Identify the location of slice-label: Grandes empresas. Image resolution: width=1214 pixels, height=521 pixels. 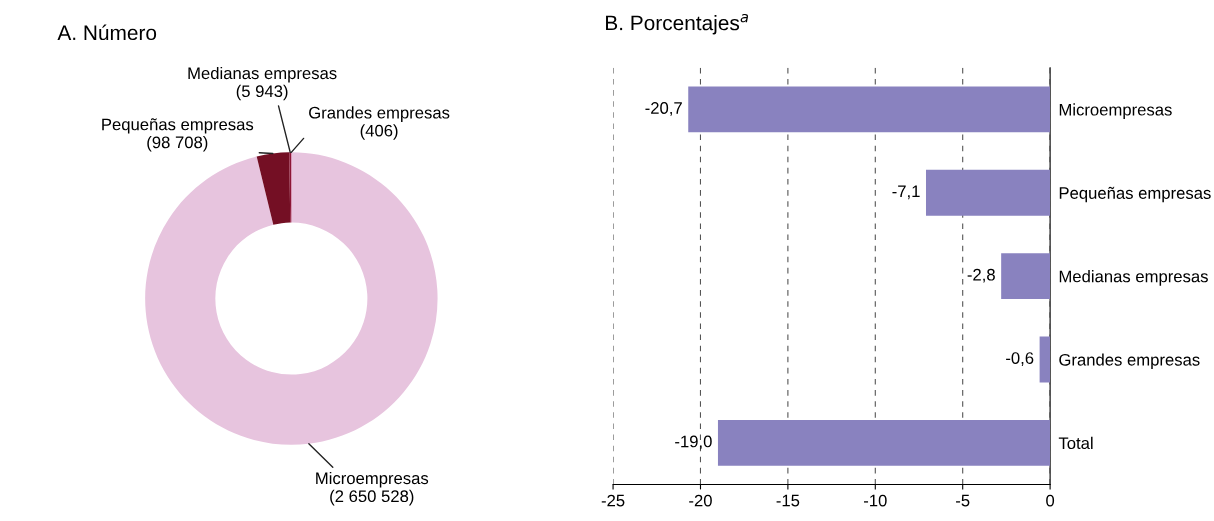
(379, 114).